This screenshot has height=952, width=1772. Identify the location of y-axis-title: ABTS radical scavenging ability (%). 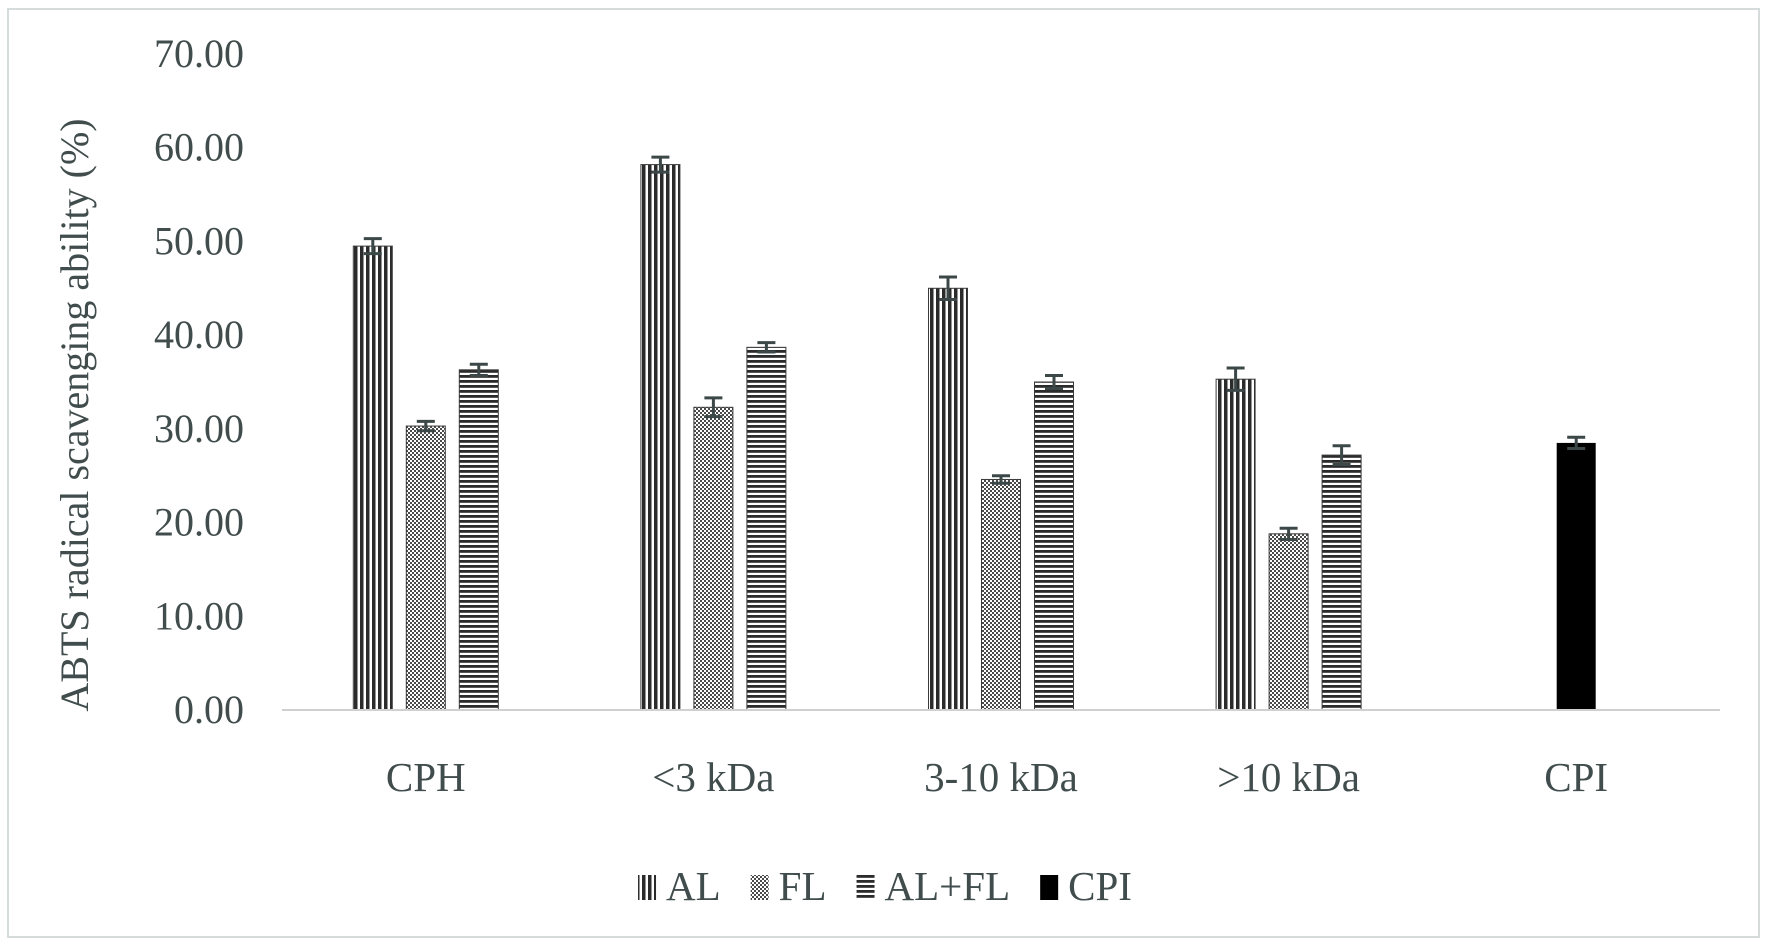
(74, 414).